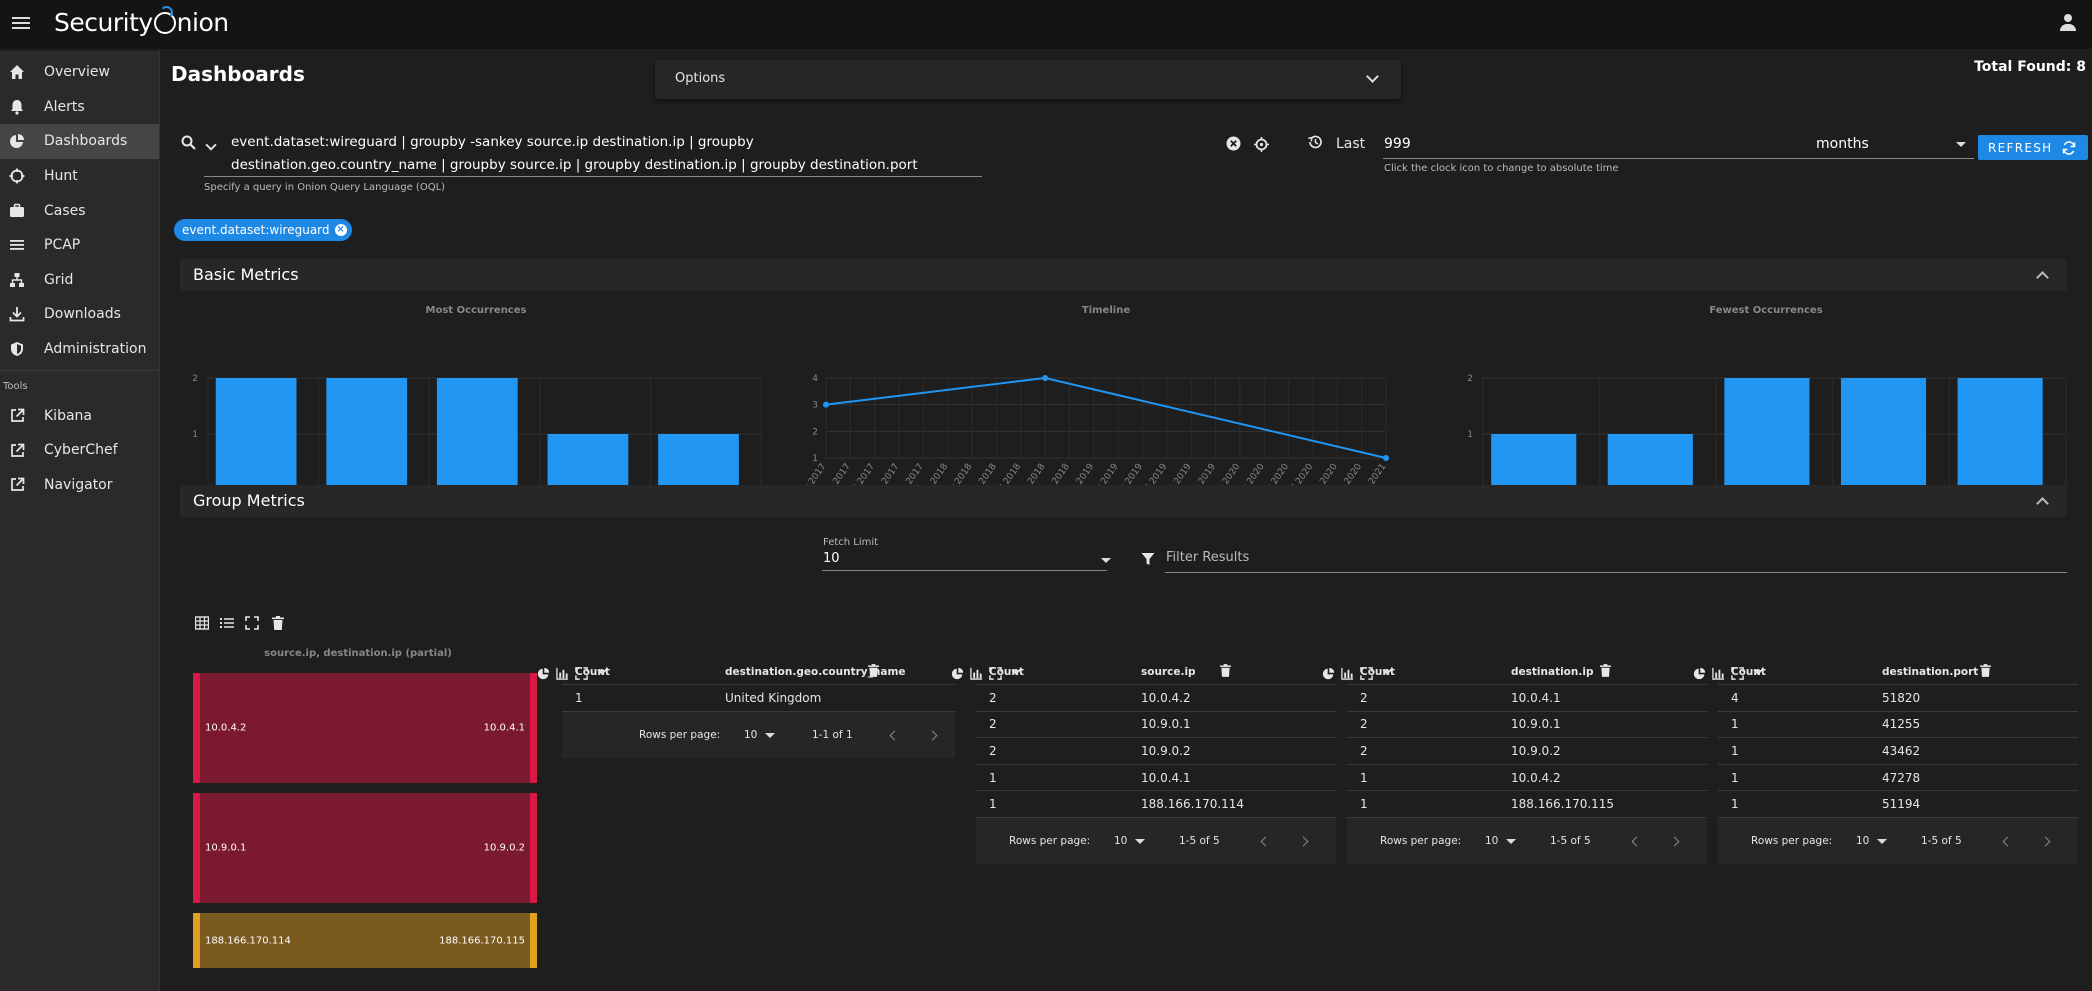 The height and width of the screenshot is (991, 2092). Describe the element at coordinates (79, 245) in the screenshot. I see `sidebar-item-pcap: PCAP` at that location.